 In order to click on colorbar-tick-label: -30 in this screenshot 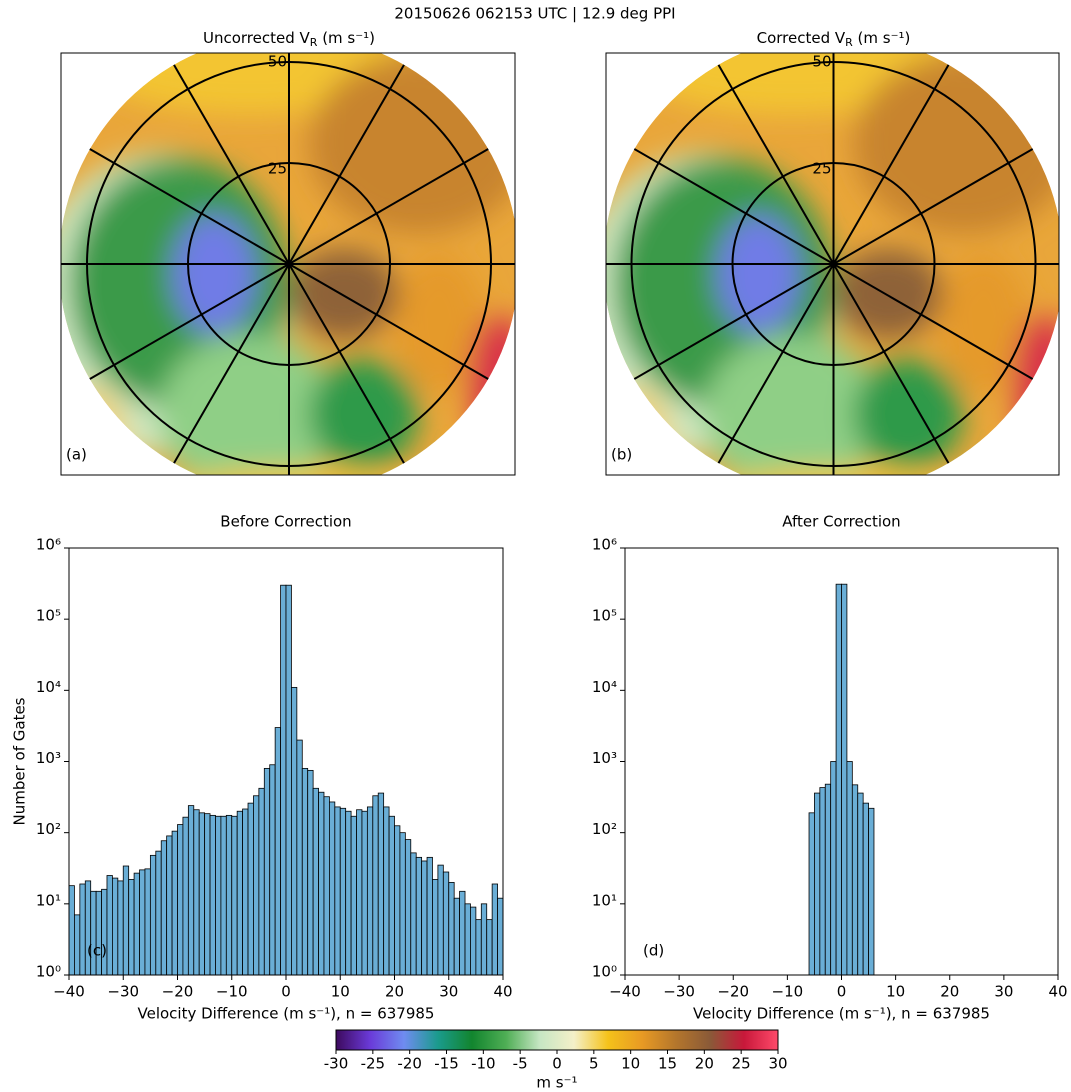, I will do `click(336, 1064)`.